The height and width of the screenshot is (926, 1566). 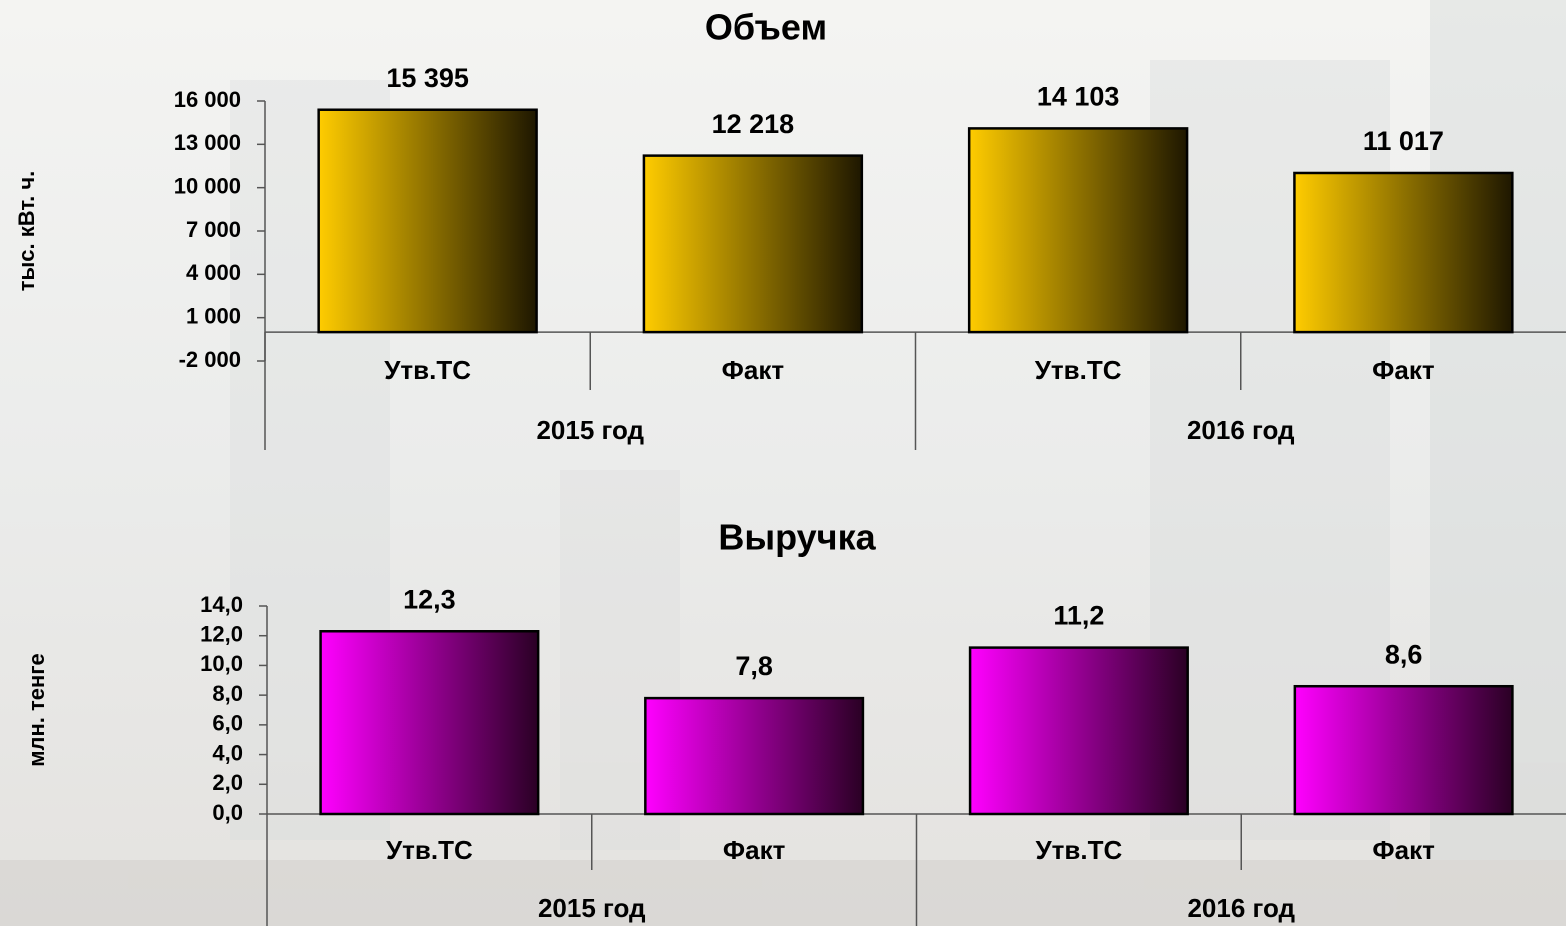 I want to click on value-label: 12,3, so click(x=429, y=599).